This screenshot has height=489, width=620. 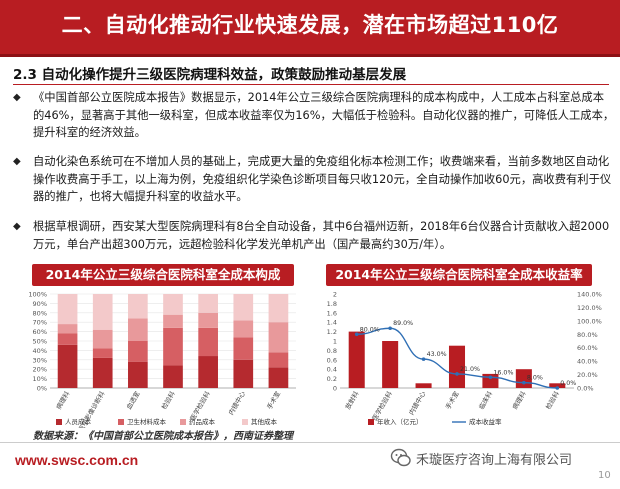 I want to click on legend-label: 药品成本, so click(x=202, y=421).